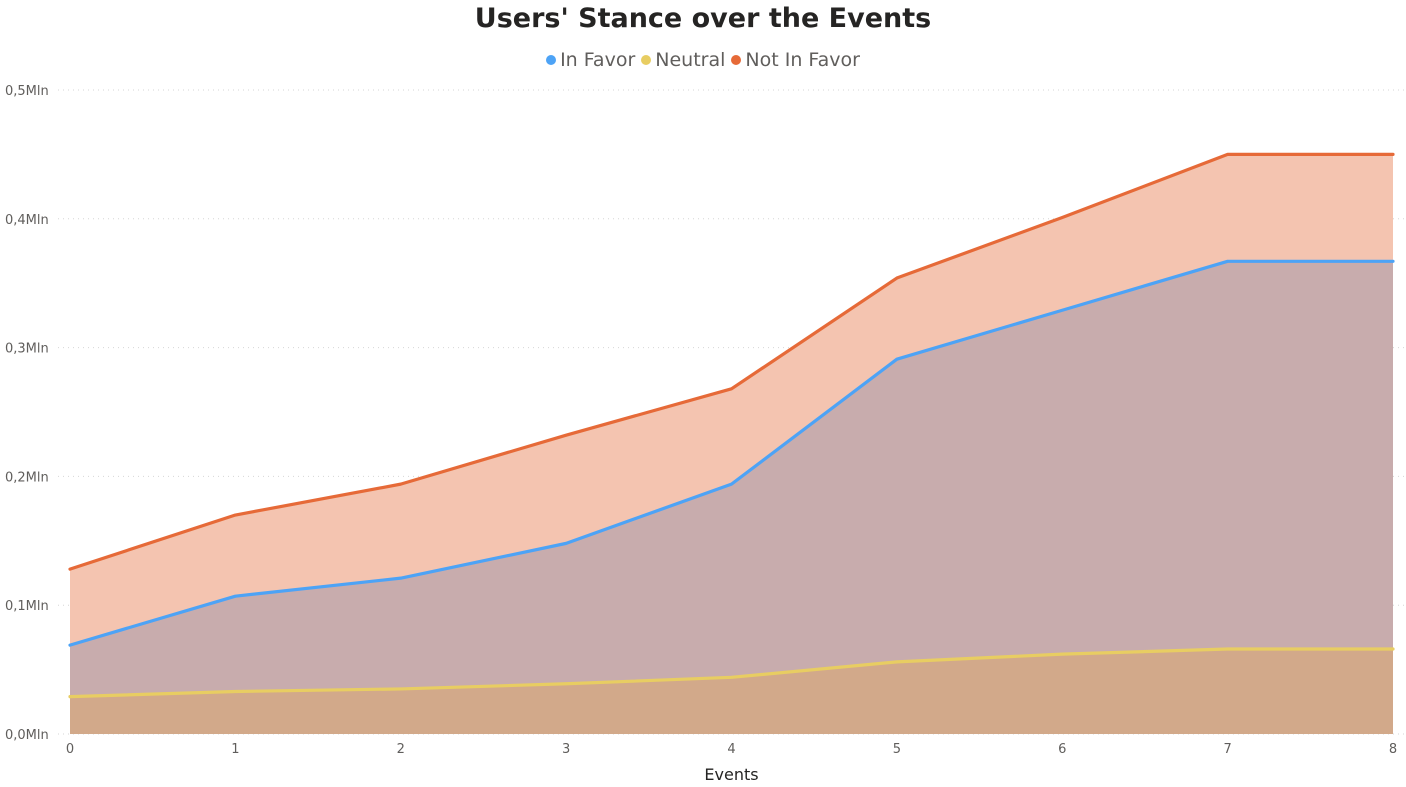 Image resolution: width=1406 pixels, height=787 pixels. What do you see at coordinates (1393, 749) in the screenshot?
I see `x-tick-label: 8` at bounding box center [1393, 749].